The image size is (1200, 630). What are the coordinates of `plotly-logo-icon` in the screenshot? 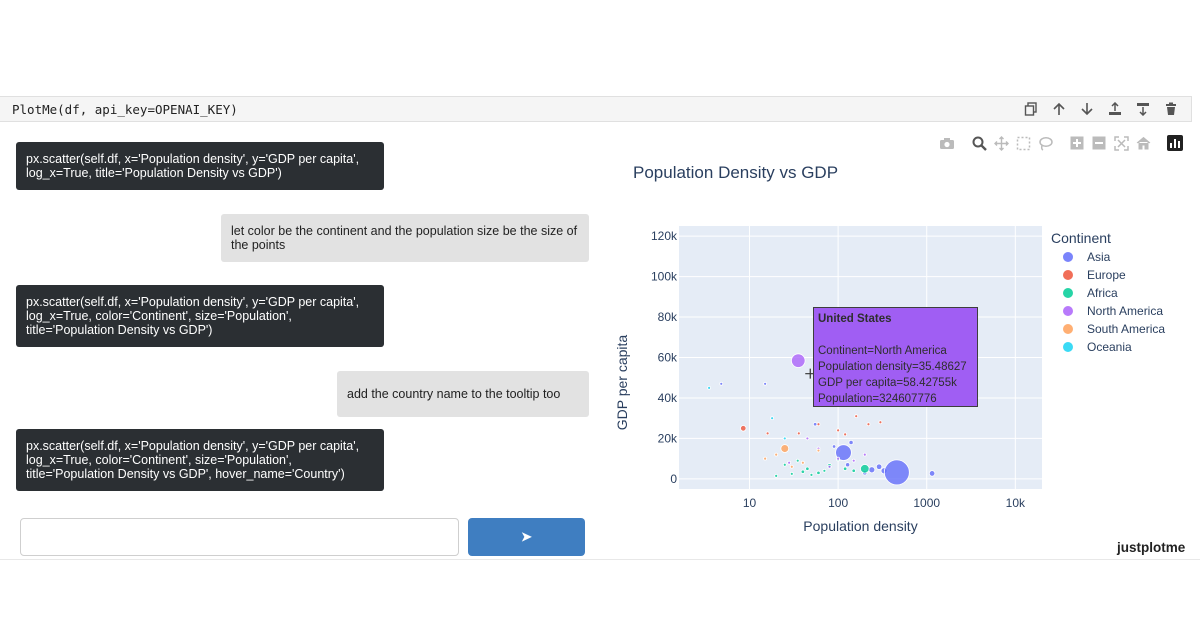 It's located at (1175, 143).